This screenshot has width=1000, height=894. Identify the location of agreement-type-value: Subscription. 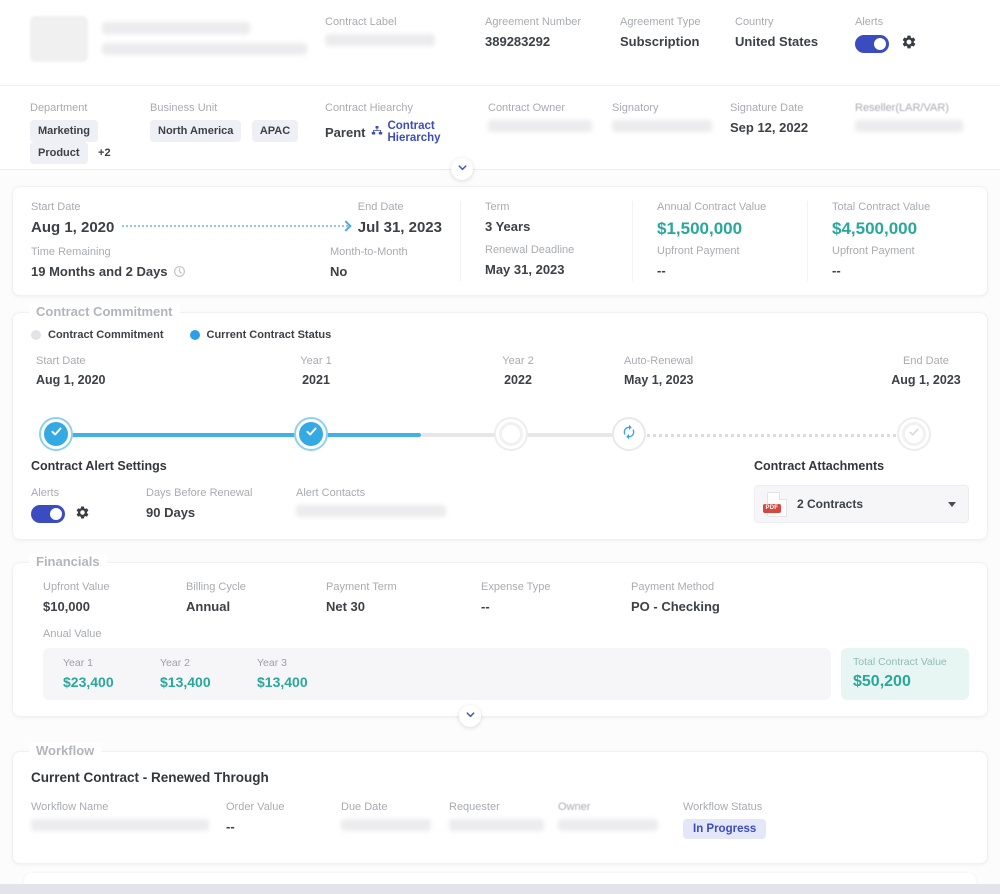
(660, 41).